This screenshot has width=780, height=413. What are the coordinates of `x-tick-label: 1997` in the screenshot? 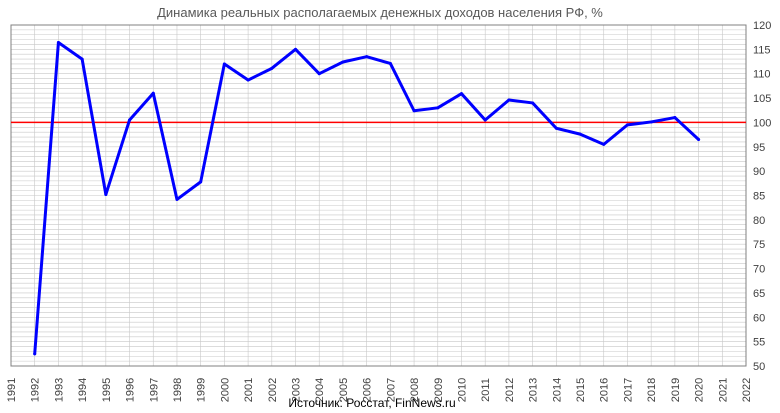 It's located at (154, 390).